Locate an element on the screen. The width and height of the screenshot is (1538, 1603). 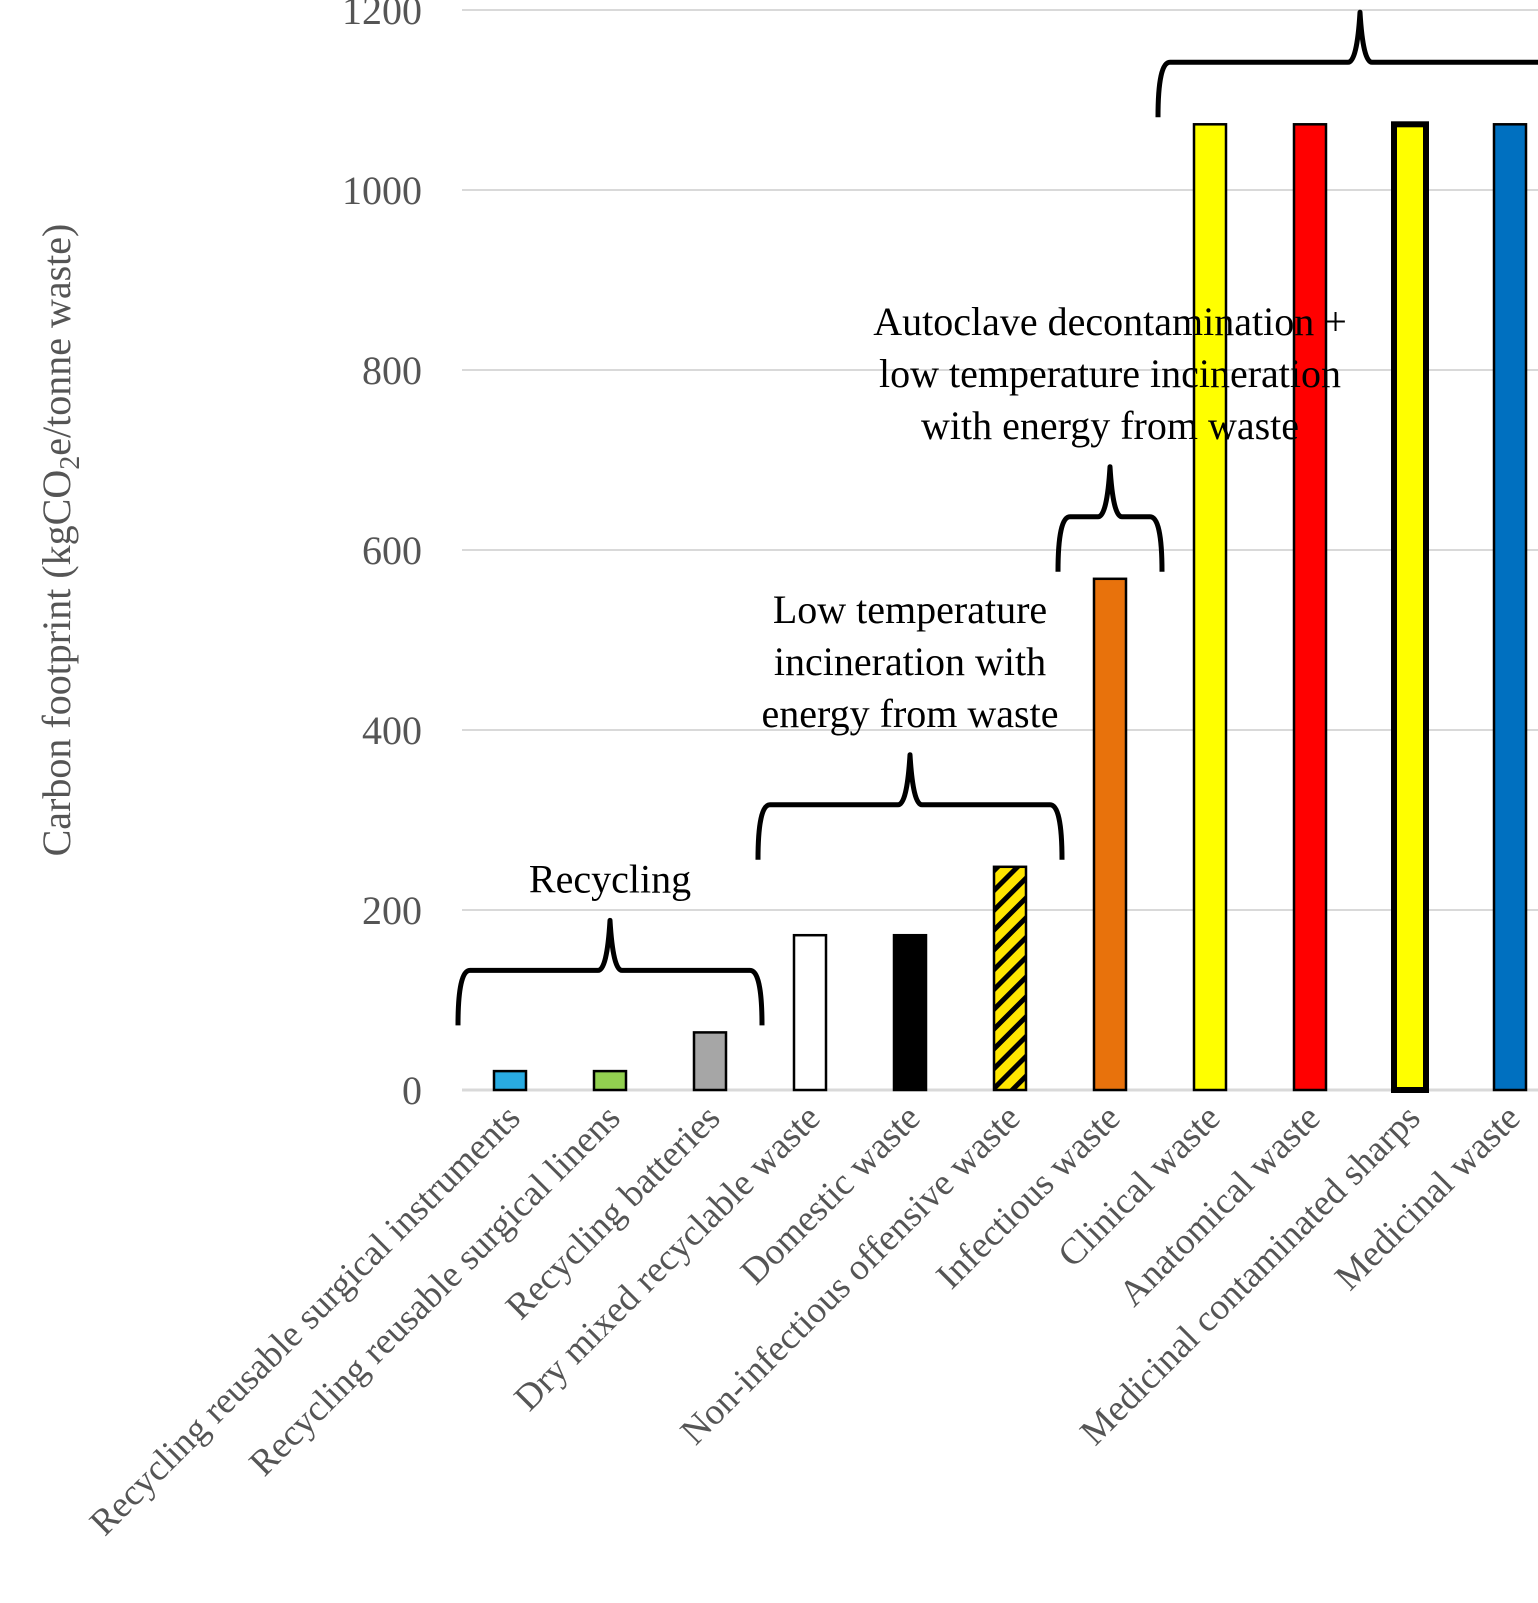
x-category-label: Medicinal waste is located at coordinates (1427, 1197).